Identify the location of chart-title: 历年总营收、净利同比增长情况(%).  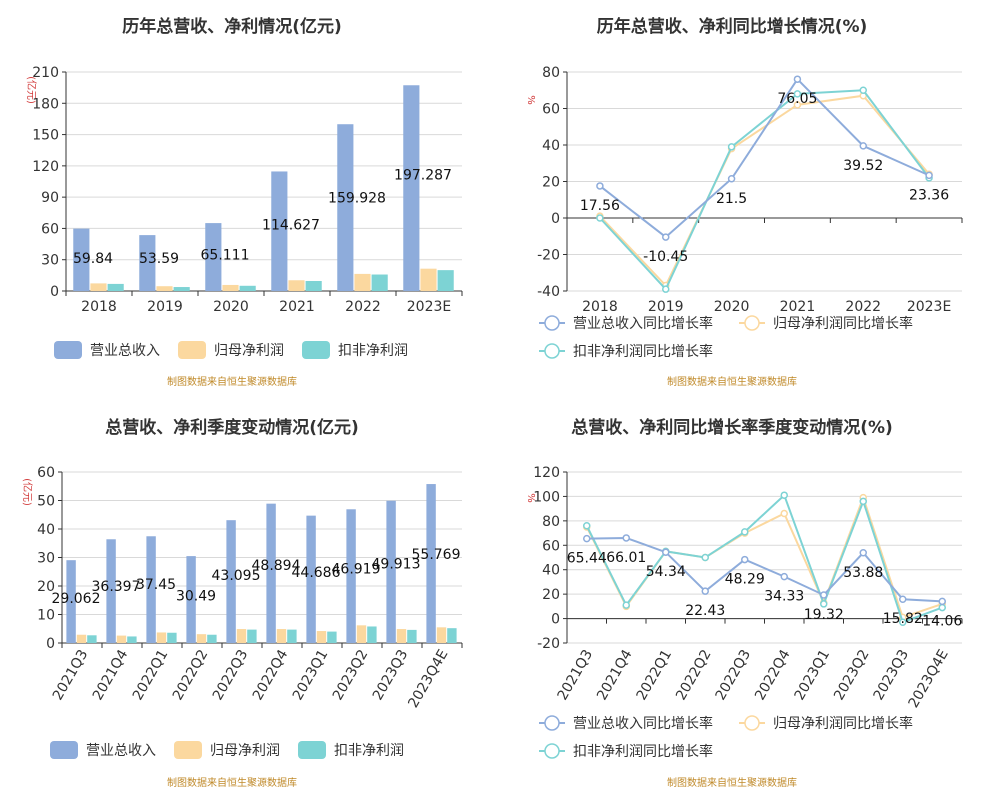
(732, 26).